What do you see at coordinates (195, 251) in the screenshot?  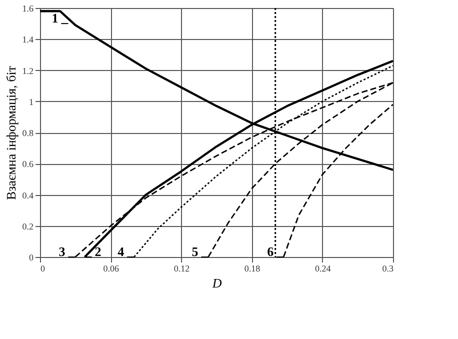 I see `annotation: 5` at bounding box center [195, 251].